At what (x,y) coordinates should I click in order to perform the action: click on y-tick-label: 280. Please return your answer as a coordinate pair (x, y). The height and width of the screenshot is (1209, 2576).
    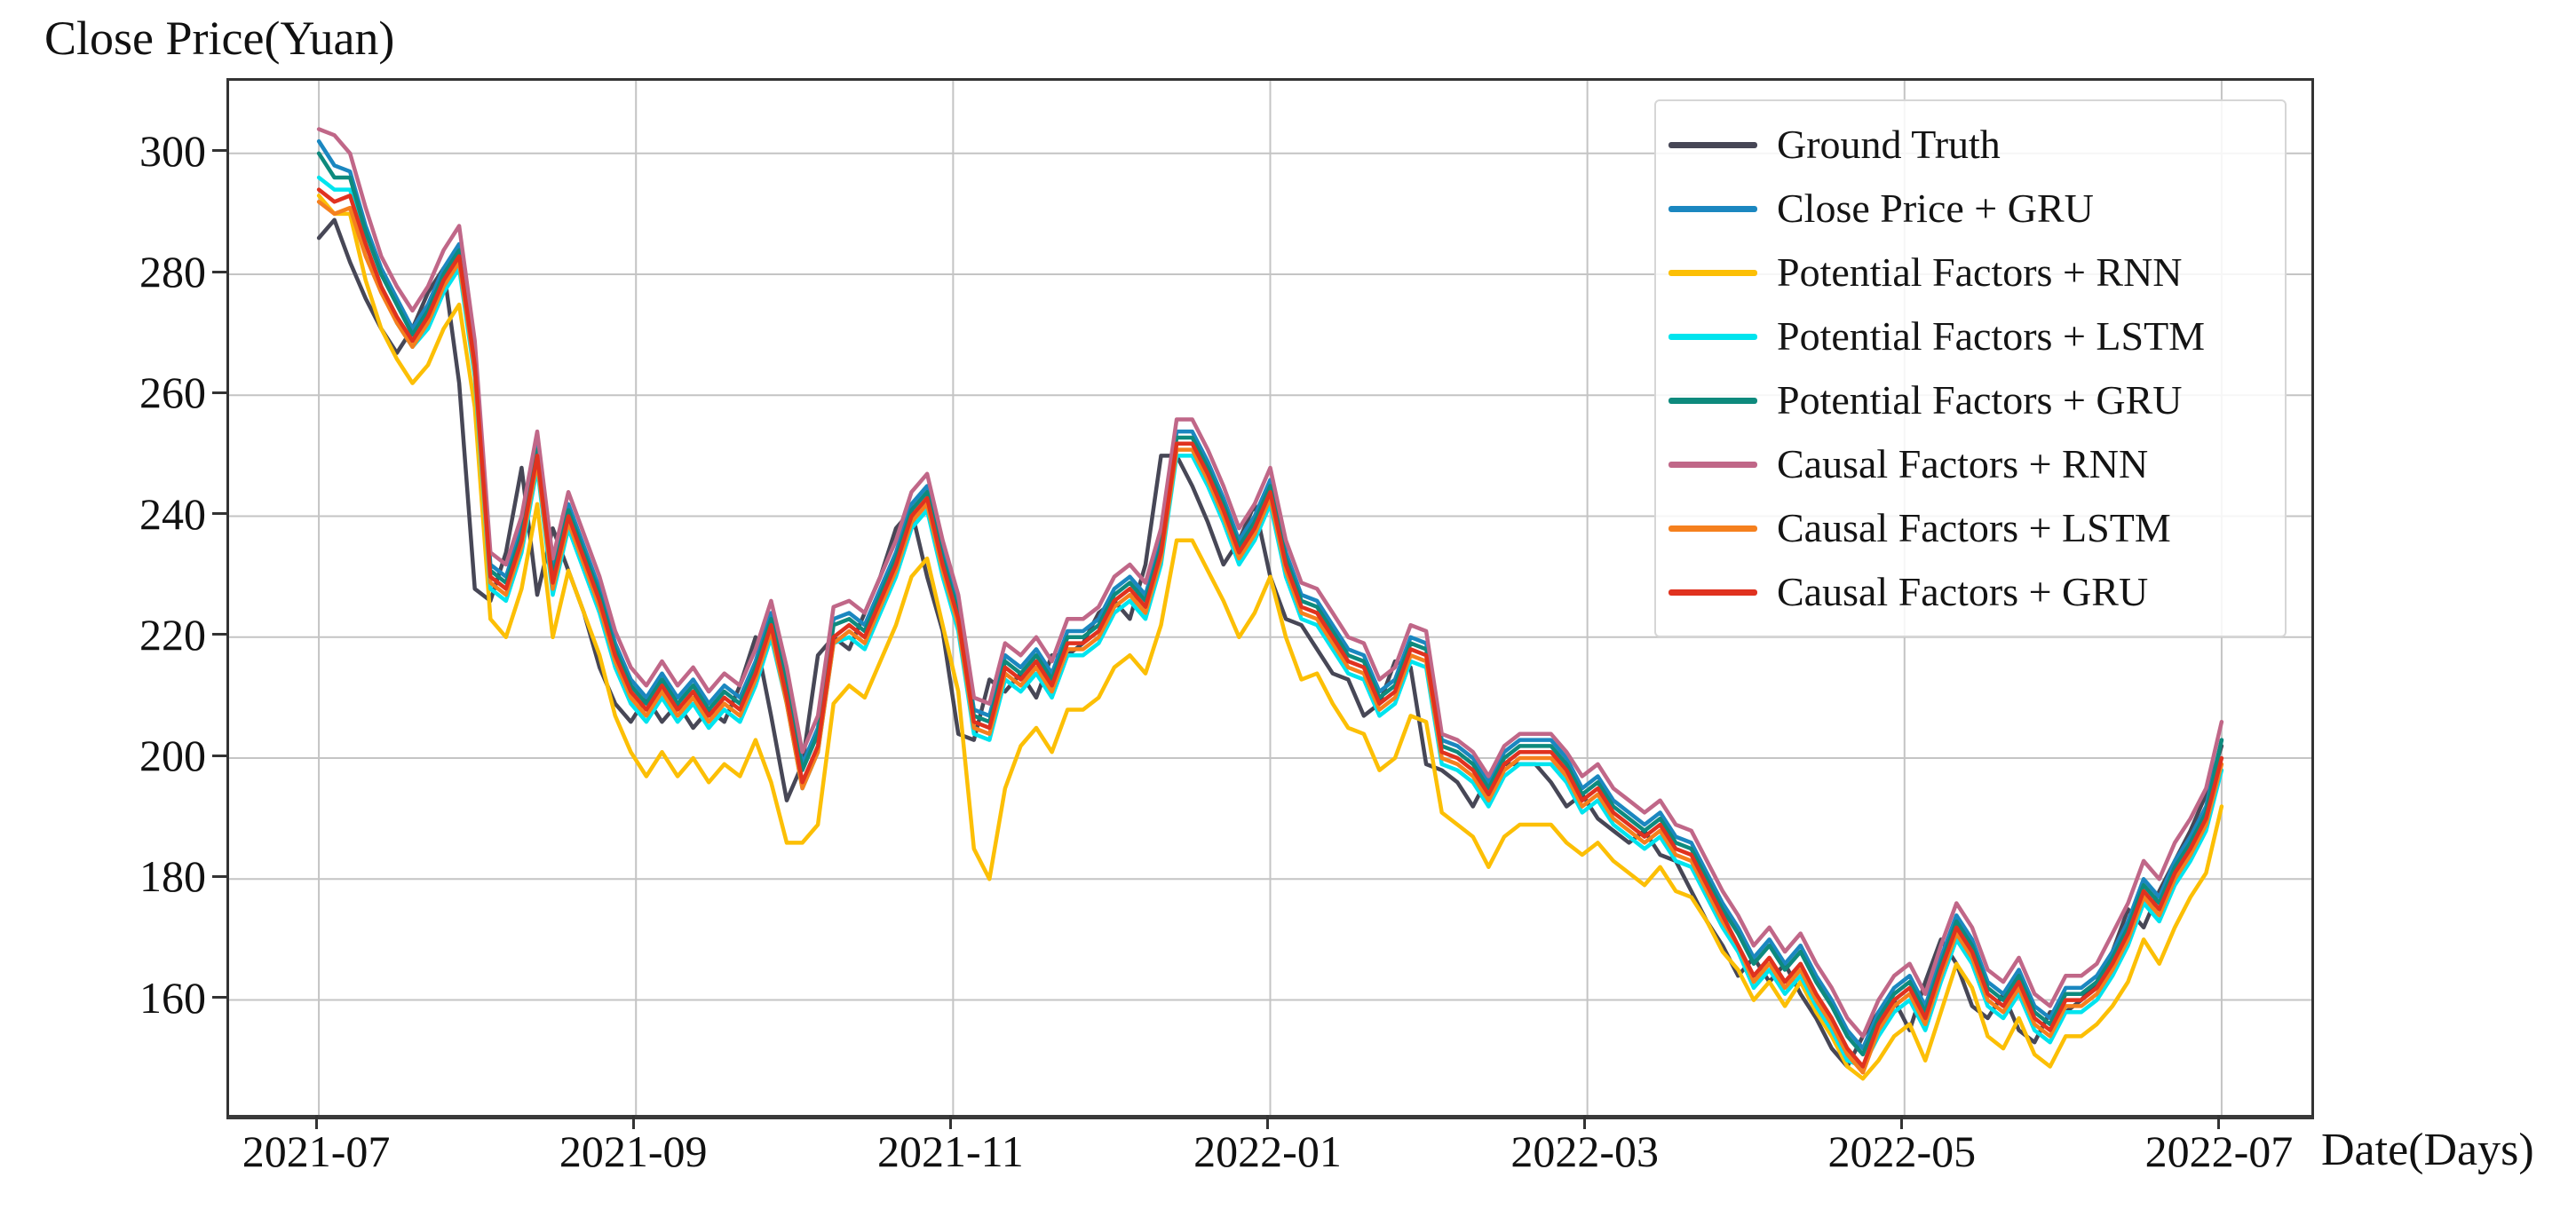
    Looking at the image, I should click on (172, 271).